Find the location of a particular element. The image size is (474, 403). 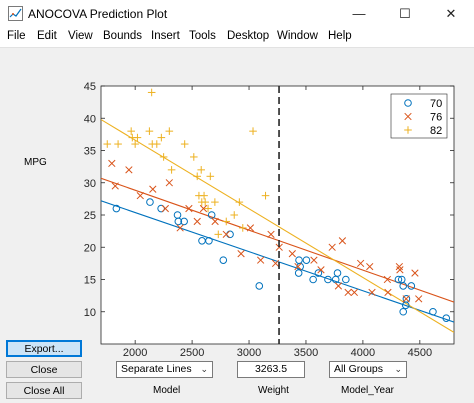

close-window-button: ✕ is located at coordinates (451, 13).